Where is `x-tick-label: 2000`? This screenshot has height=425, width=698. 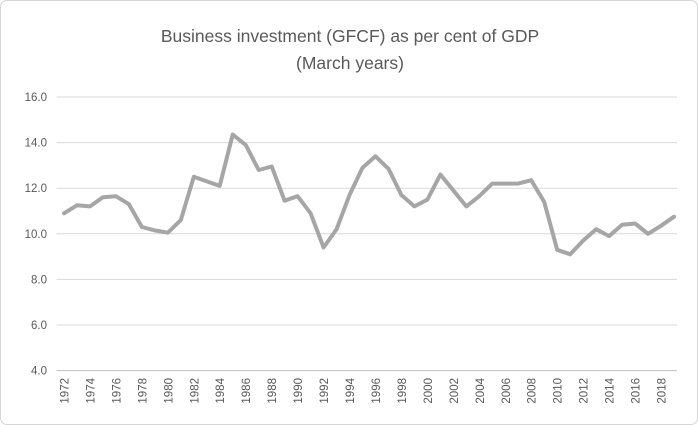 x-tick-label: 2000 is located at coordinates (429, 391).